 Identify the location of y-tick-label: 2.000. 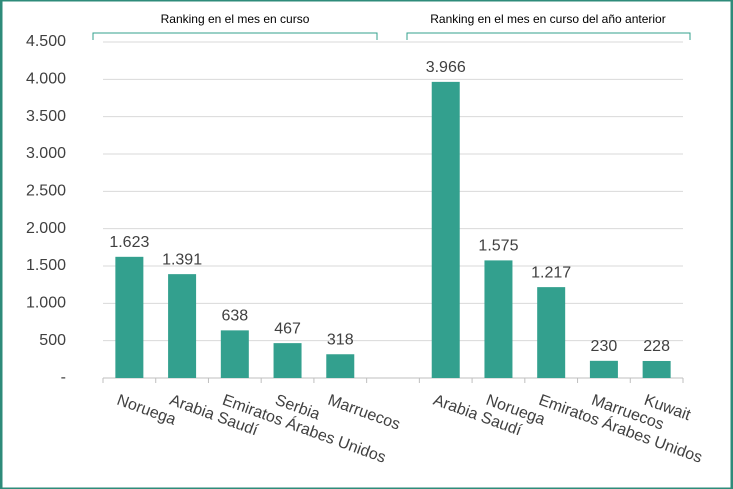
(46, 228).